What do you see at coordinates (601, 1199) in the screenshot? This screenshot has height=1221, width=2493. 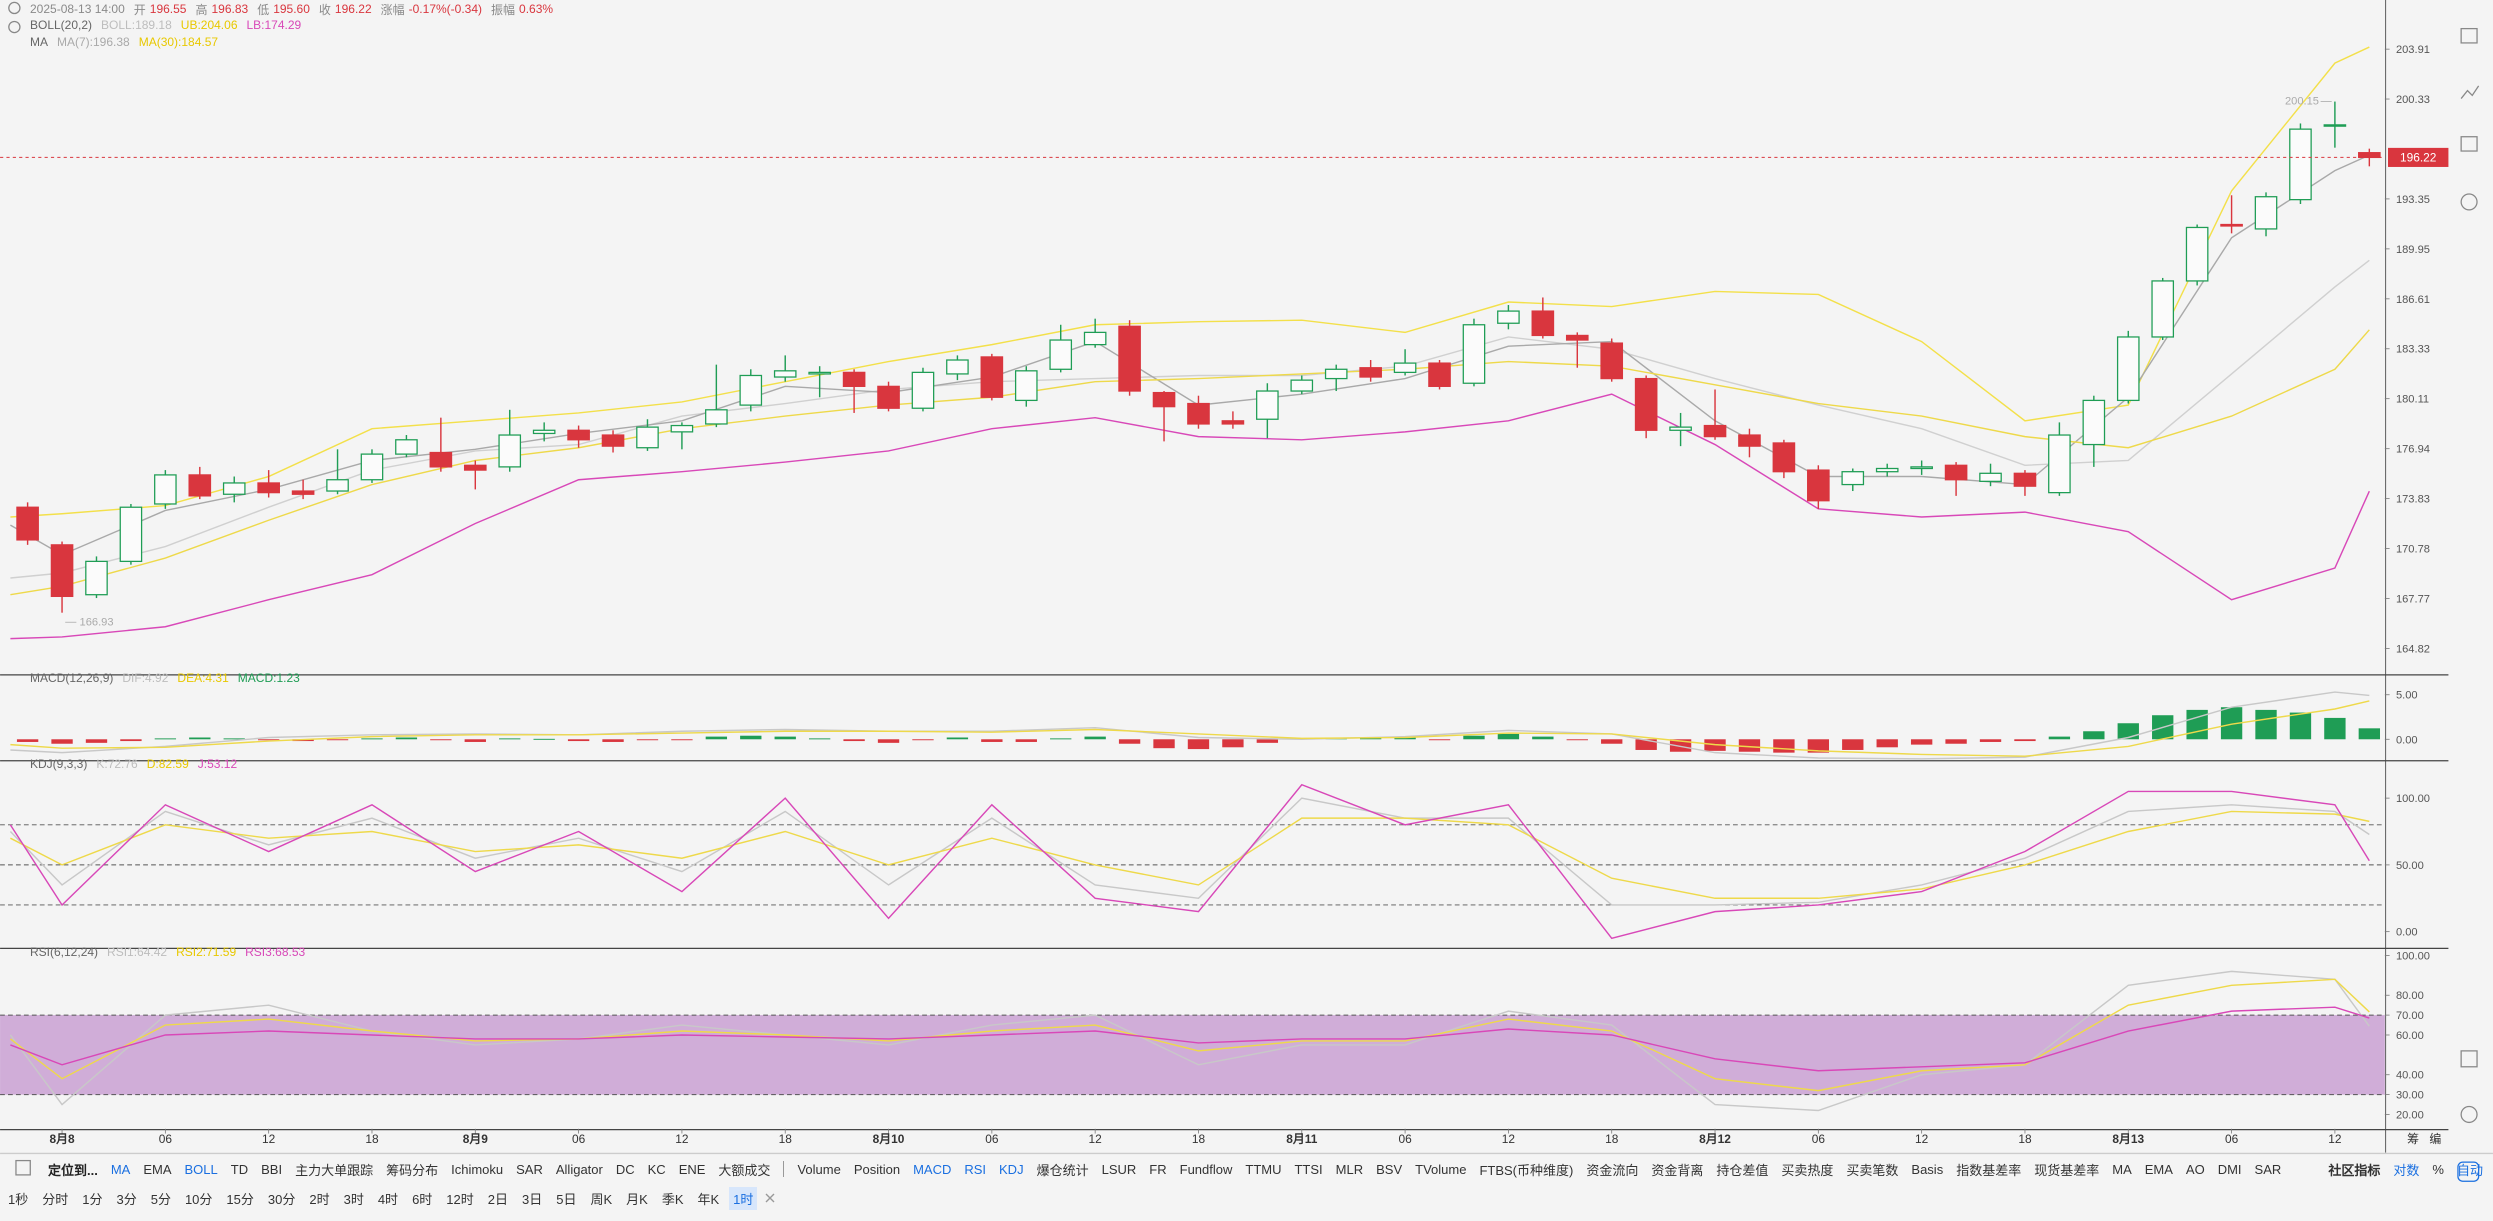 I see `timeframe: 周K` at bounding box center [601, 1199].